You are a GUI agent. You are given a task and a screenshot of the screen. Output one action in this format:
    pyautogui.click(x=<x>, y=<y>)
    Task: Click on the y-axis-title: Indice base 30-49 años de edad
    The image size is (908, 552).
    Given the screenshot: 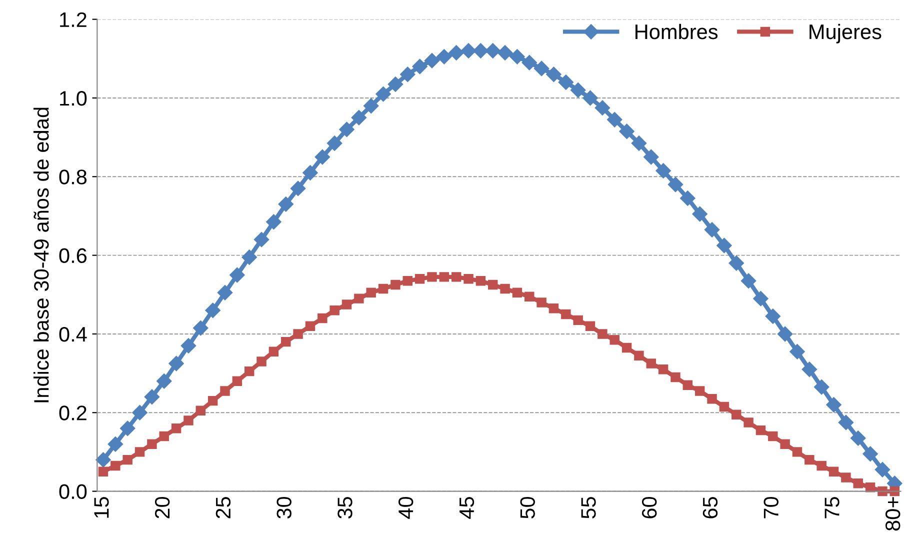 What is the action you would take?
    pyautogui.click(x=41, y=255)
    